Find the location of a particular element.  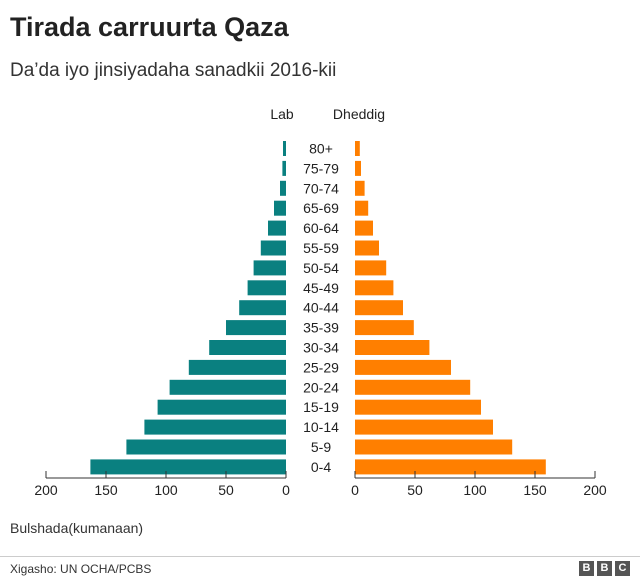

tick-label-right: 150 is located at coordinates (535, 490).